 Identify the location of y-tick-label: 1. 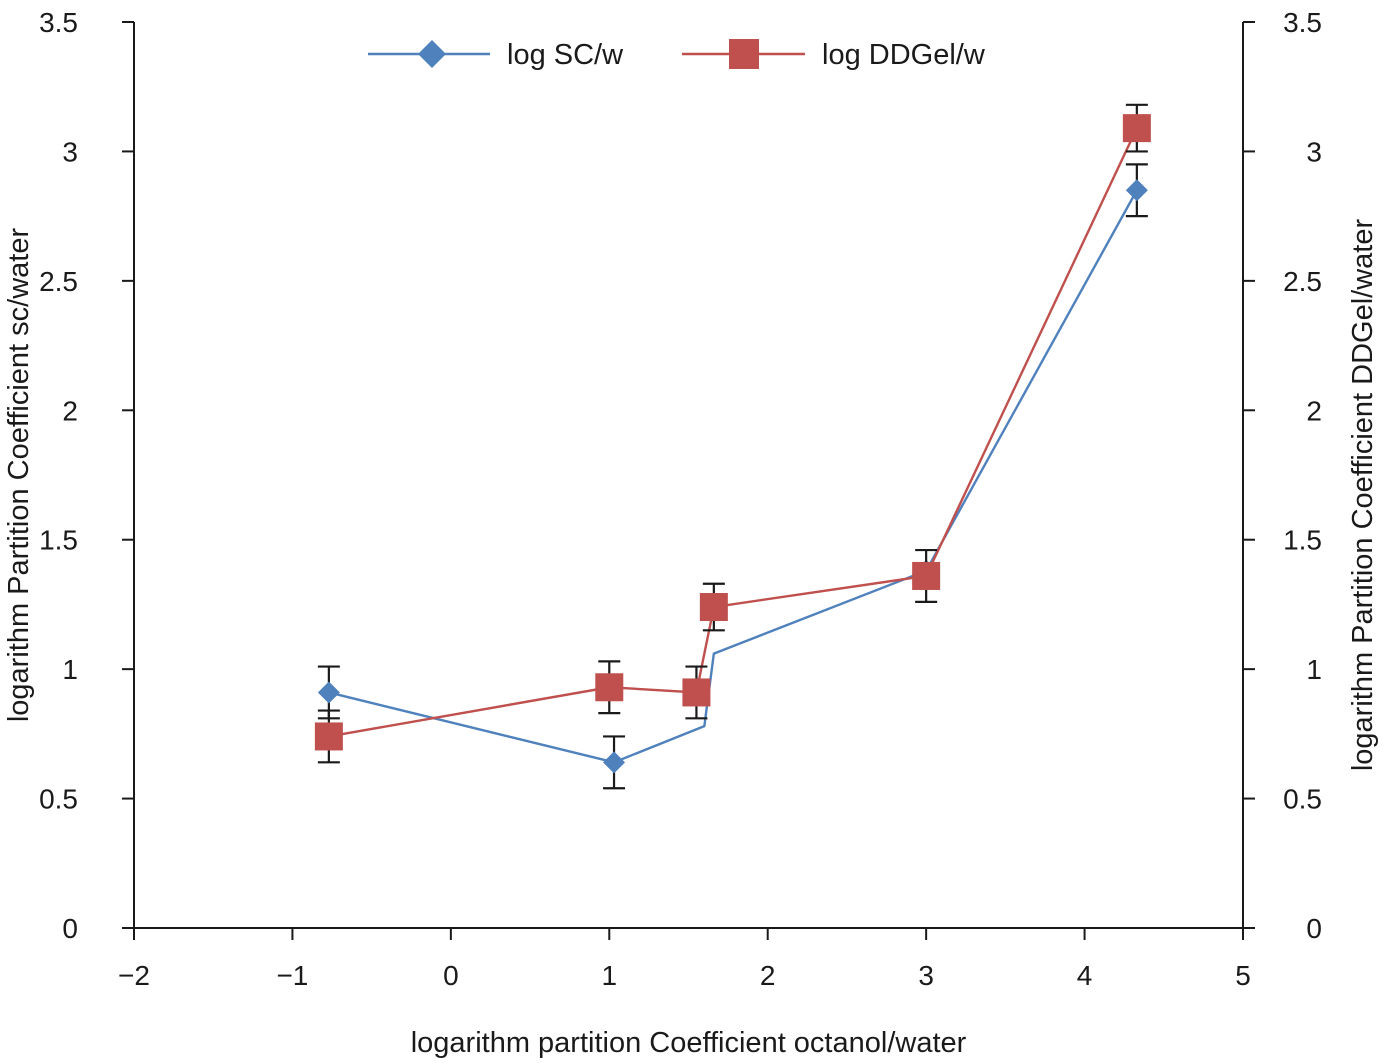
(70, 669).